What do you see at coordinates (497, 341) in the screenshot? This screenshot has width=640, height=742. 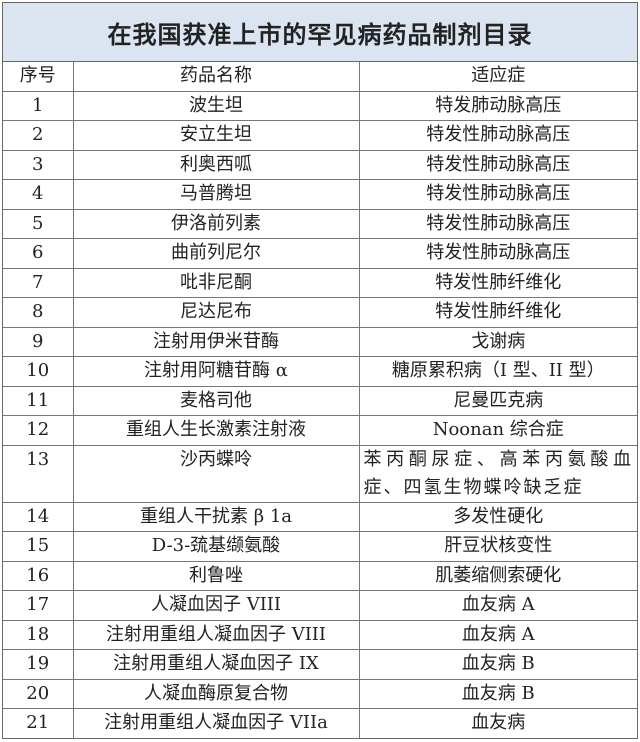 I see `indication: 戈谢病` at bounding box center [497, 341].